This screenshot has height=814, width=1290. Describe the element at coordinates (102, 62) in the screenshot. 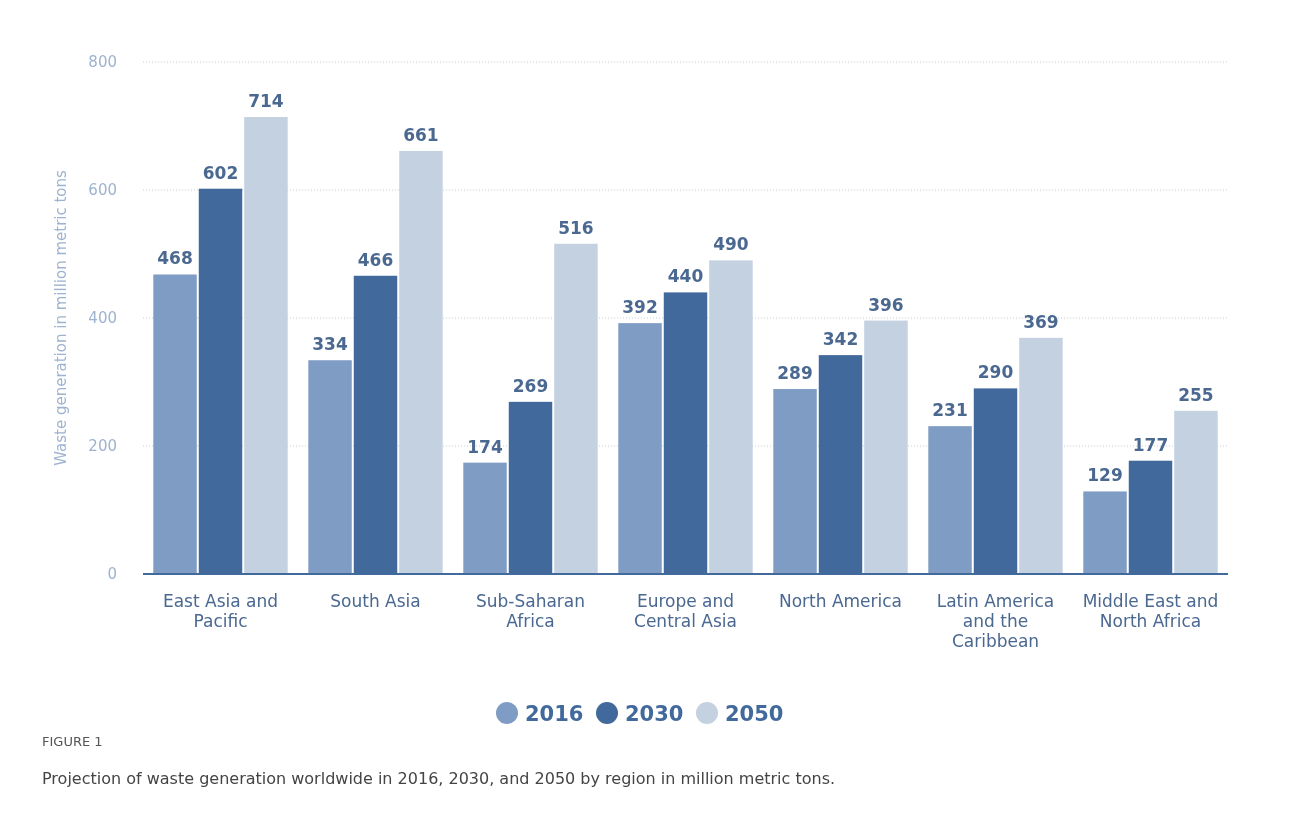

I see `y-tick-label: 800` at that location.